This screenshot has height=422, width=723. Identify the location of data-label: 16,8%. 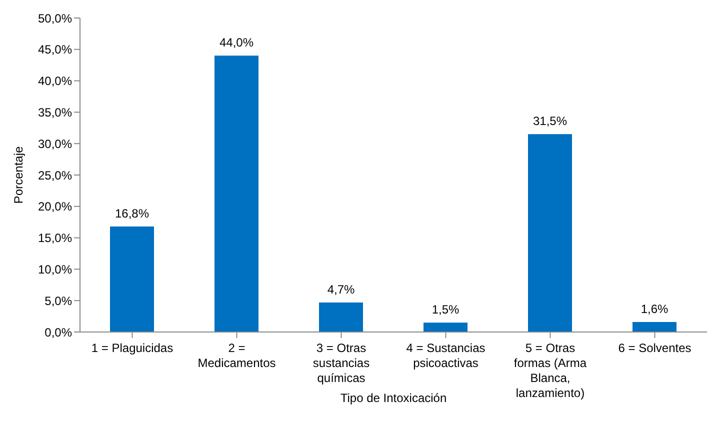
(132, 213).